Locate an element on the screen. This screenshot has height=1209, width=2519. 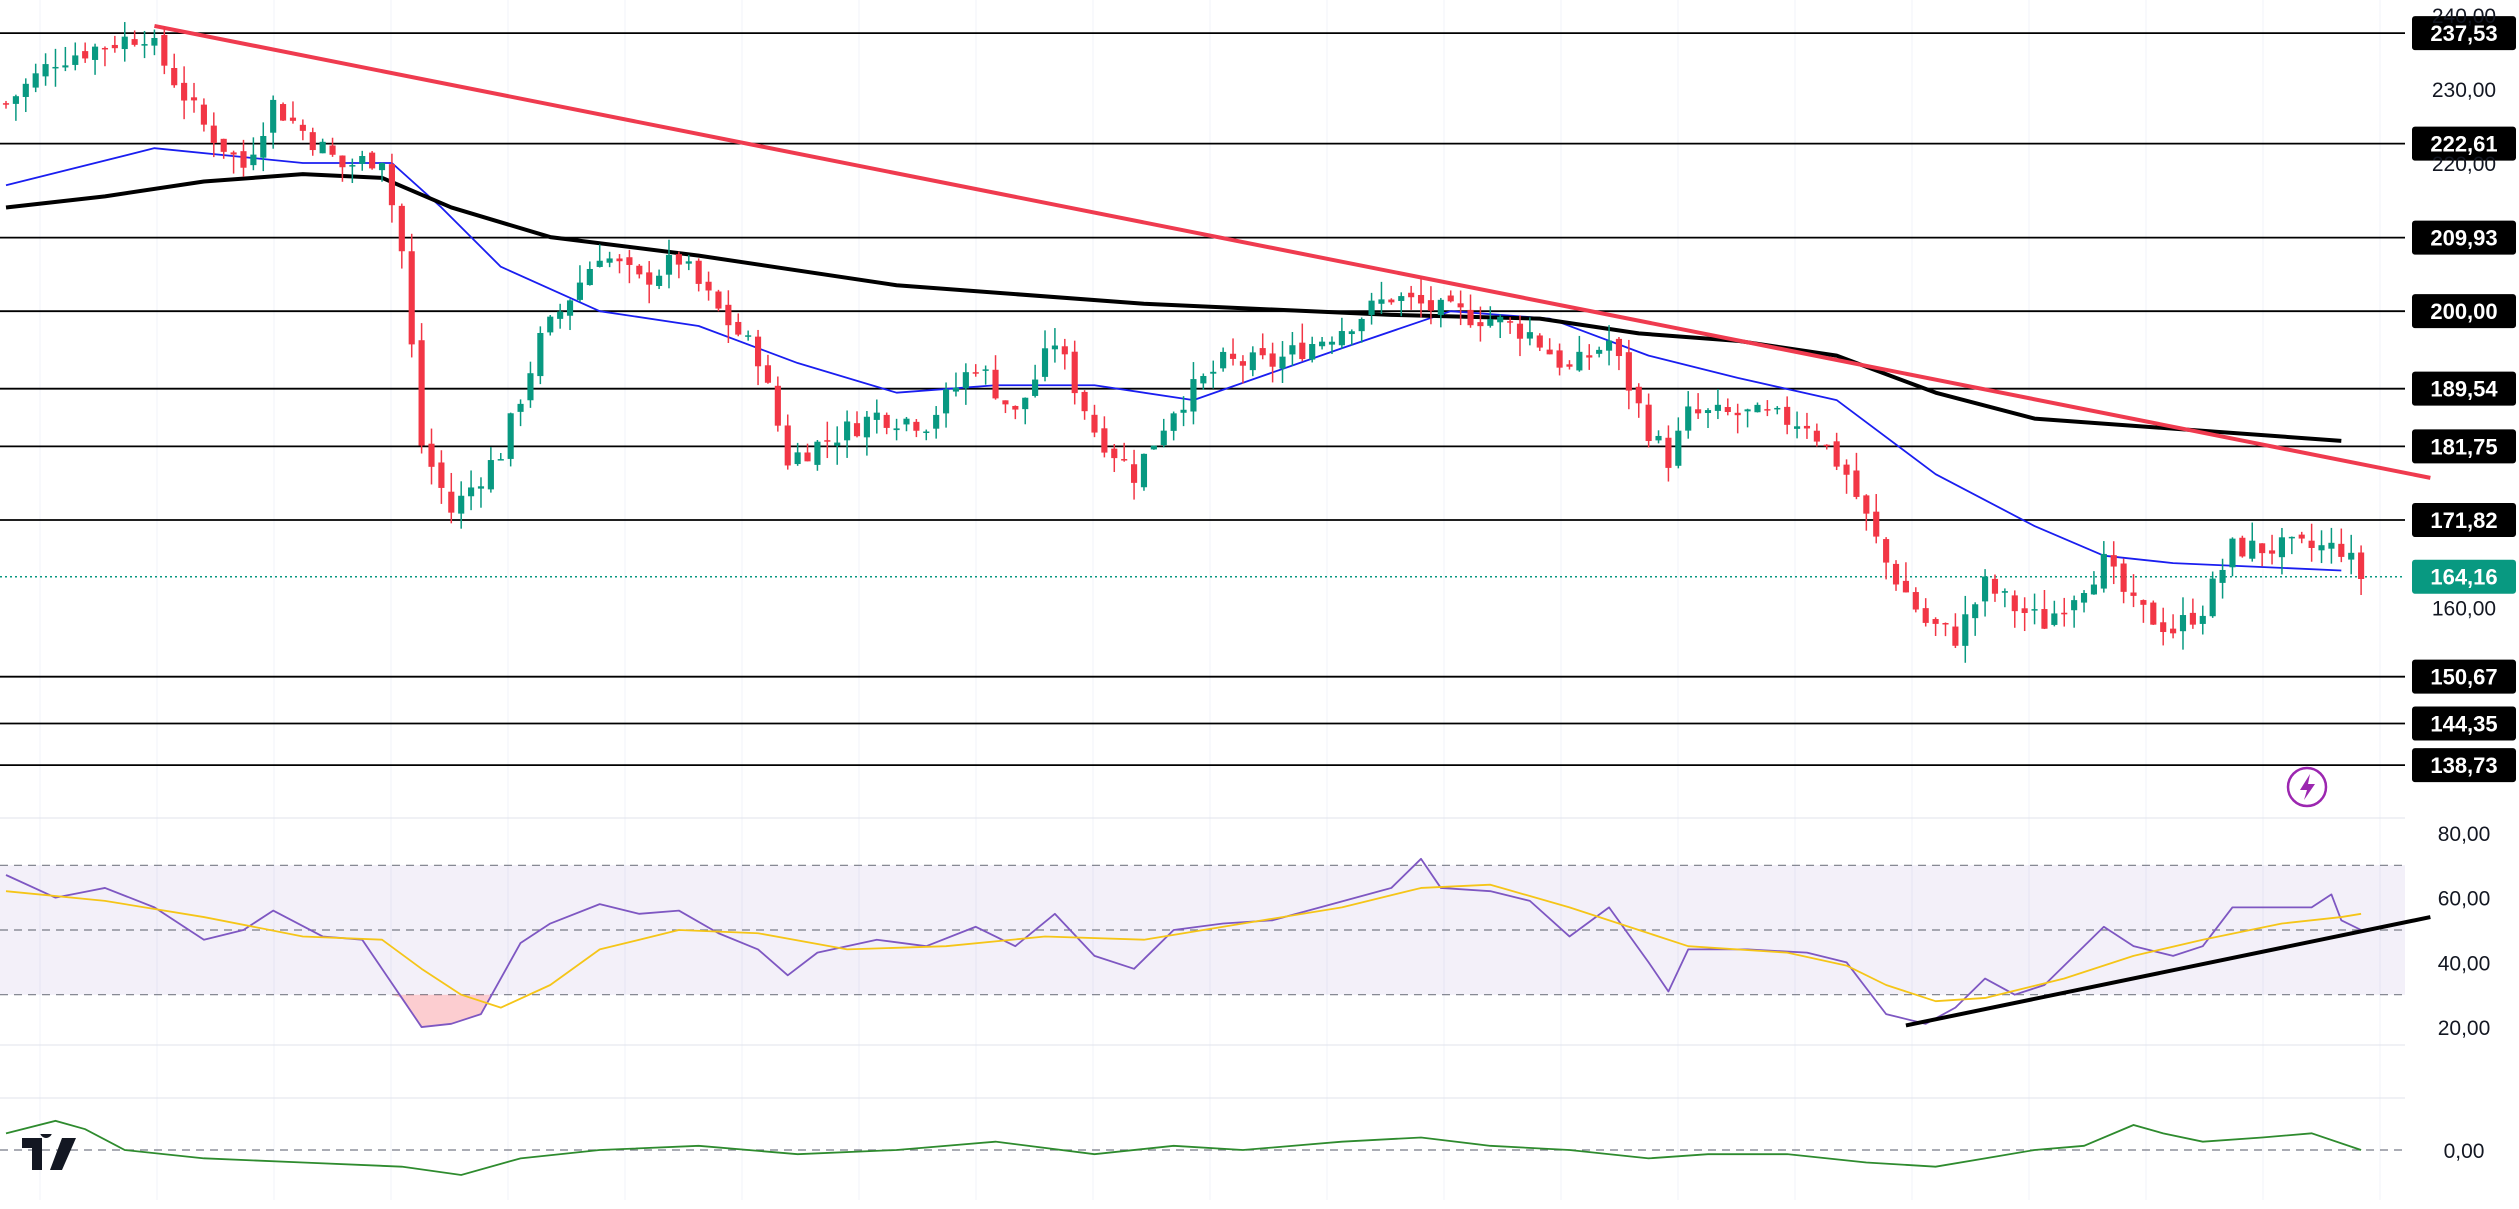
oscillator-series is located at coordinates (1183, 1147).